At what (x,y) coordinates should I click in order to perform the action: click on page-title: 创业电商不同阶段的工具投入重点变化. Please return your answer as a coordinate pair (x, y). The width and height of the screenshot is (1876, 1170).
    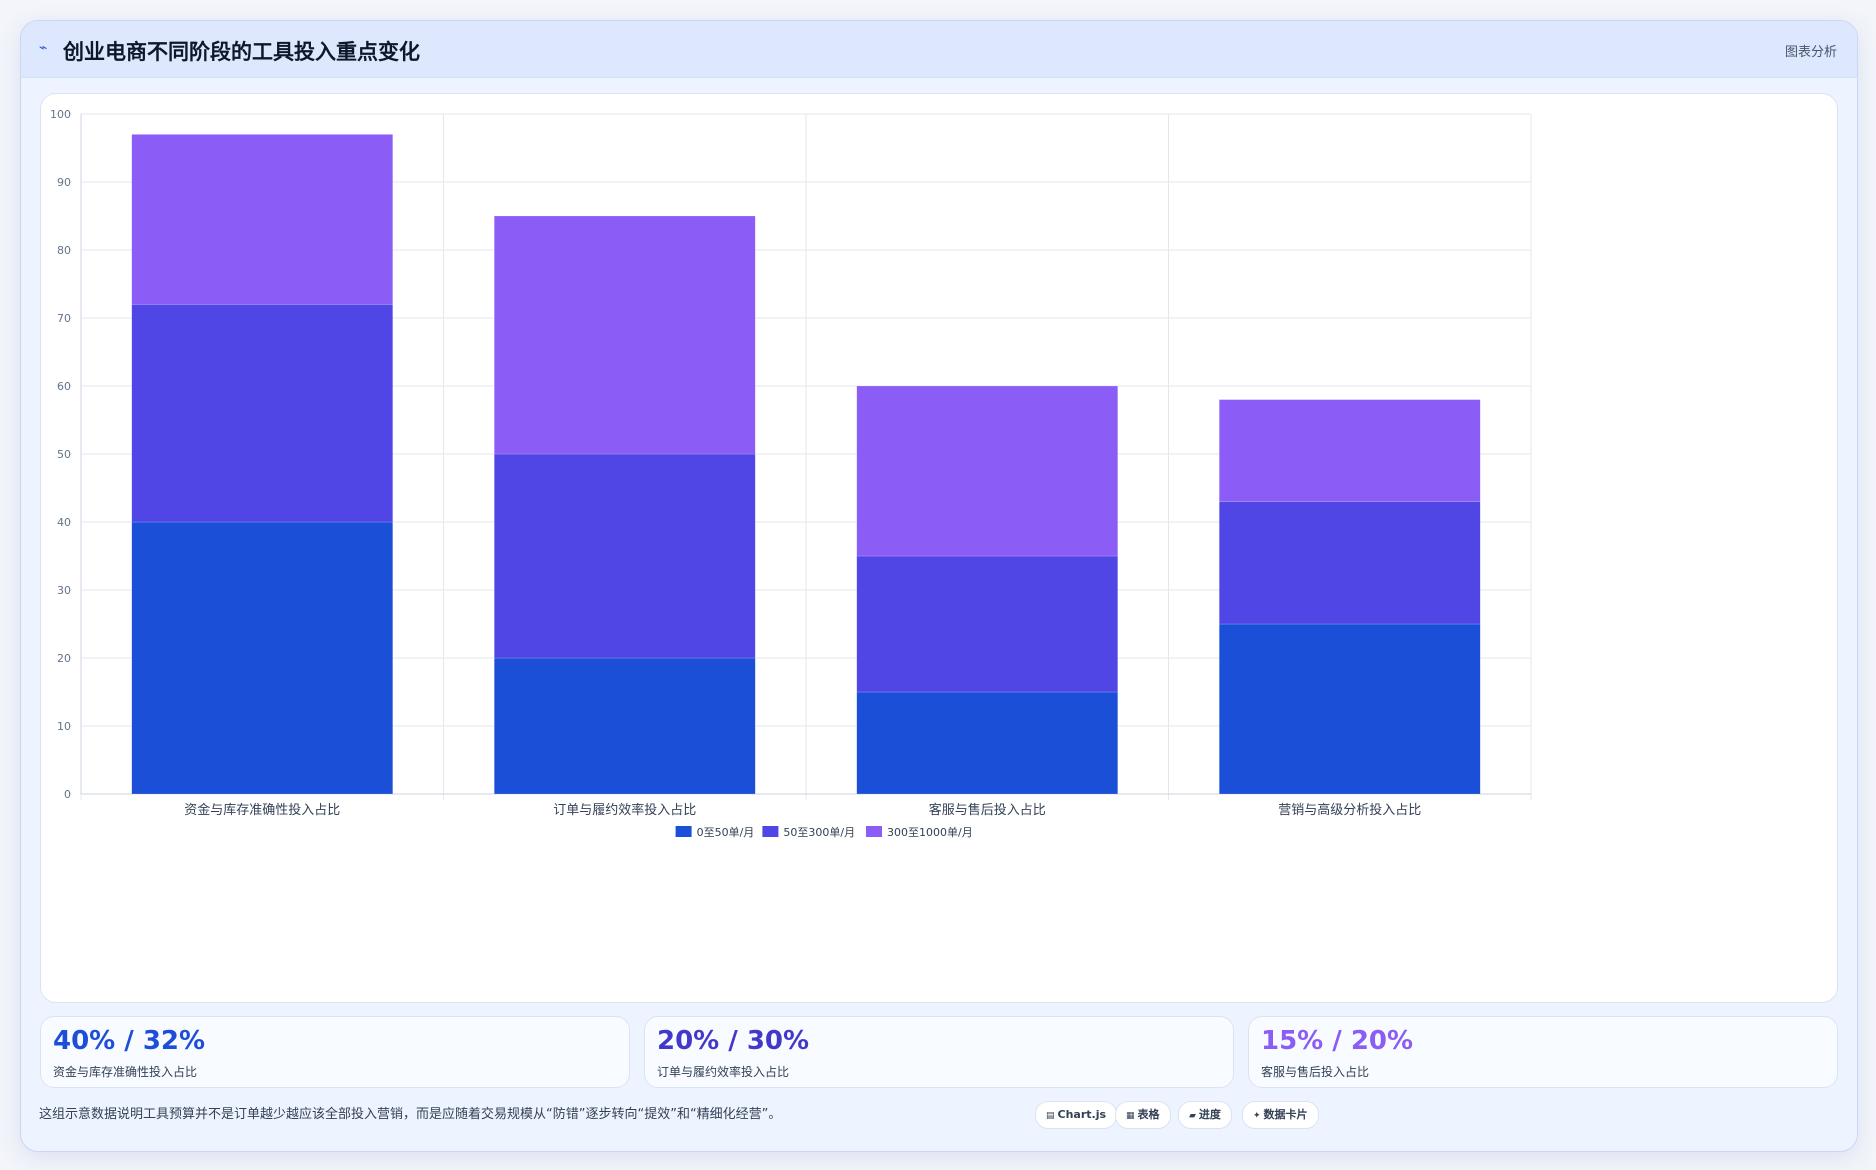
    Looking at the image, I should click on (241, 52).